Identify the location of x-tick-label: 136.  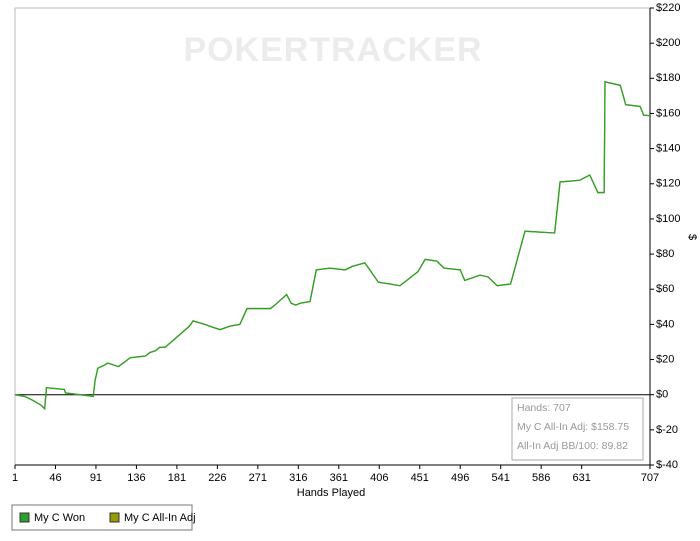
(136, 478).